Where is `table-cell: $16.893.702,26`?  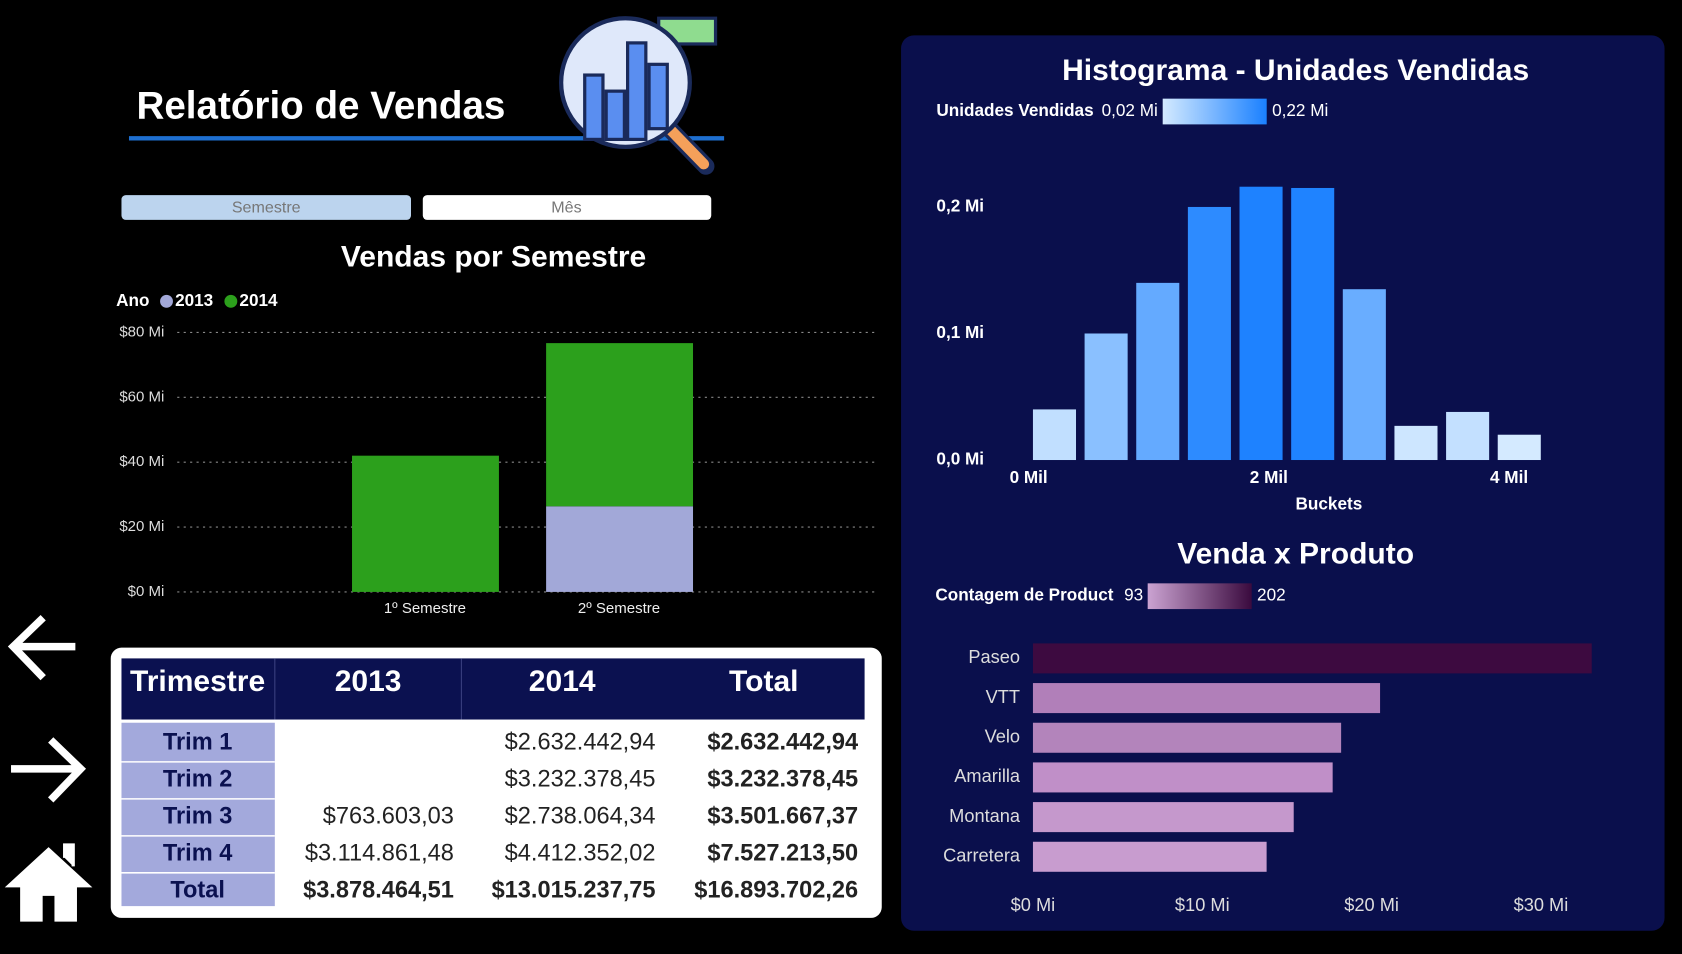
table-cell: $16.893.702,26 is located at coordinates (776, 889).